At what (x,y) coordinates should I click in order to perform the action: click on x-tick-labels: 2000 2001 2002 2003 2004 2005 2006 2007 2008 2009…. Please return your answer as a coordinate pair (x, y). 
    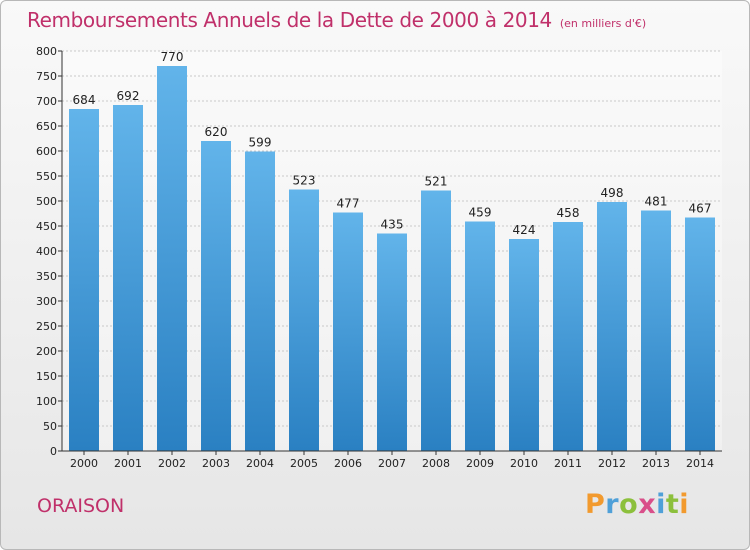
    Looking at the image, I should click on (392, 463).